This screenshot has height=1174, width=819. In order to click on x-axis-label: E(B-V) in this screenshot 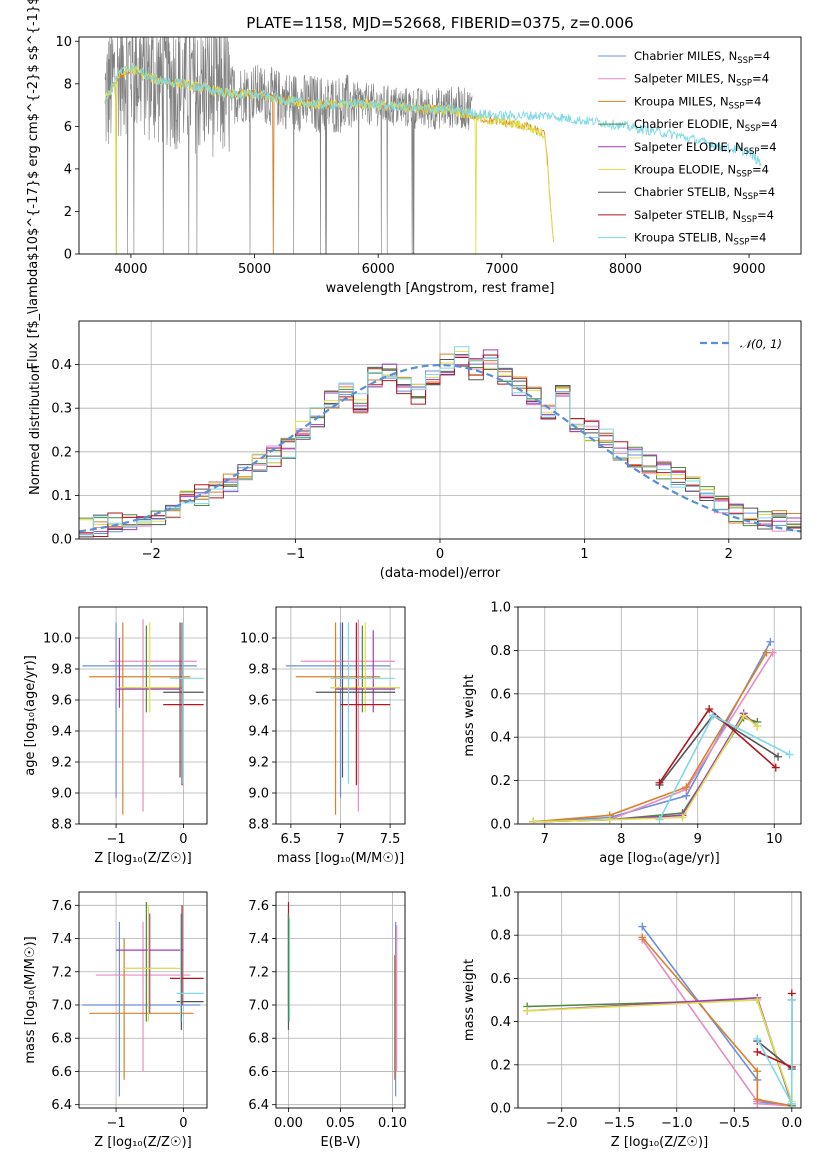, I will do `click(340, 1142)`.